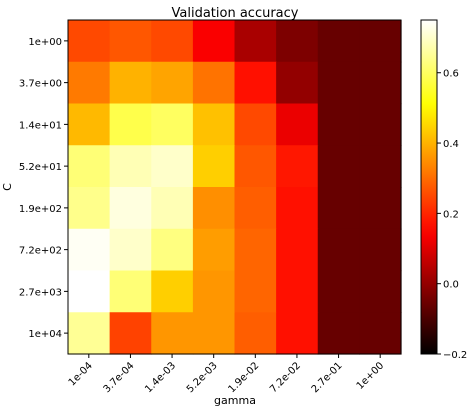  What do you see at coordinates (119, 377) in the screenshot?
I see `x-tick-label: 3.7e-04` at bounding box center [119, 377].